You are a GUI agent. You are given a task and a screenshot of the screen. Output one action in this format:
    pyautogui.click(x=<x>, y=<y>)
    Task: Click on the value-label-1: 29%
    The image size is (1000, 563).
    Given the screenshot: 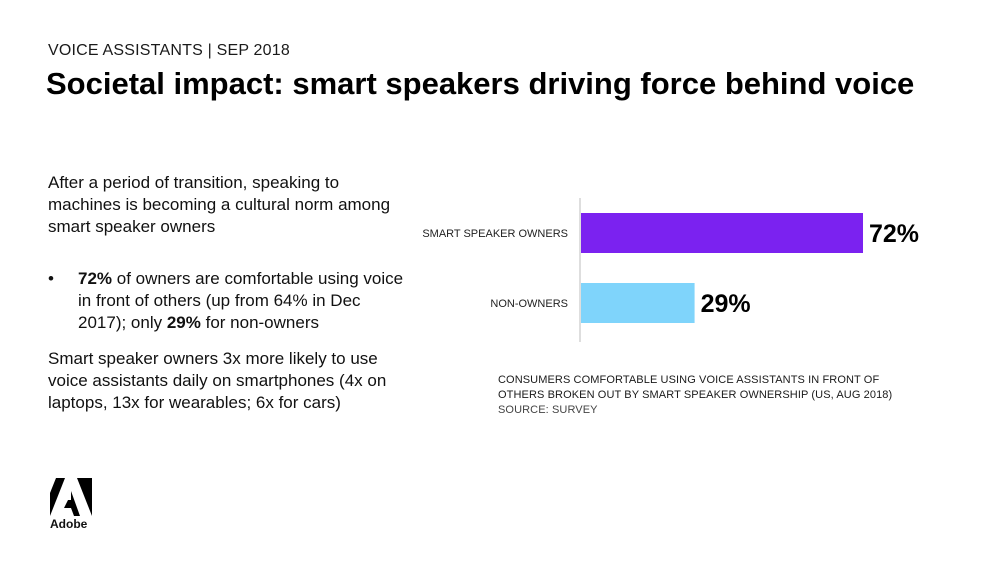 What is the action you would take?
    pyautogui.click(x=726, y=304)
    